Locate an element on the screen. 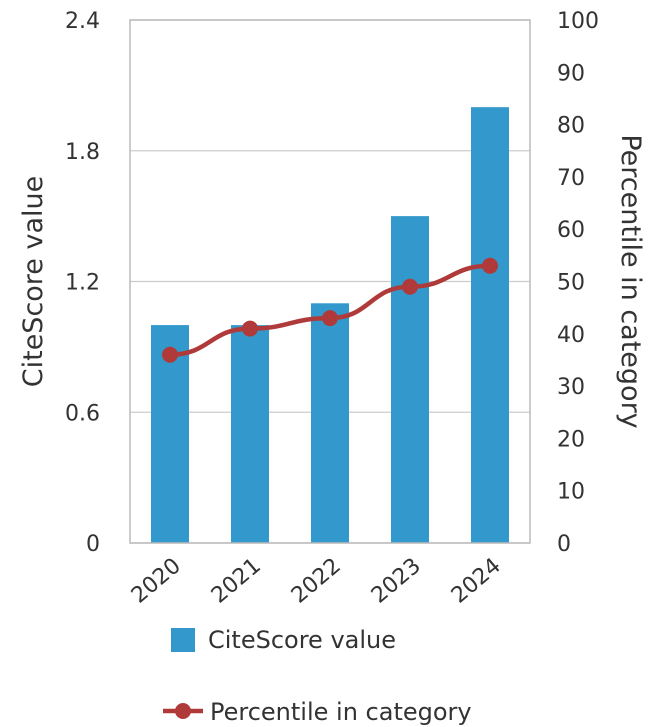 The width and height of the screenshot is (654, 727). right-tick-label: 60 is located at coordinates (571, 230).